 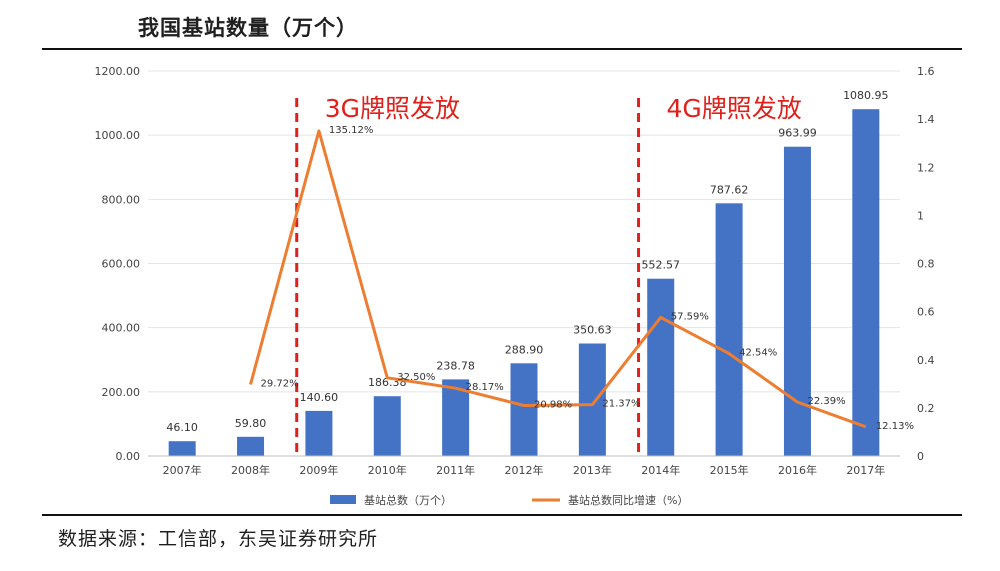 What do you see at coordinates (866, 95) in the screenshot?
I see `bar-data-label: 1080.95` at bounding box center [866, 95].